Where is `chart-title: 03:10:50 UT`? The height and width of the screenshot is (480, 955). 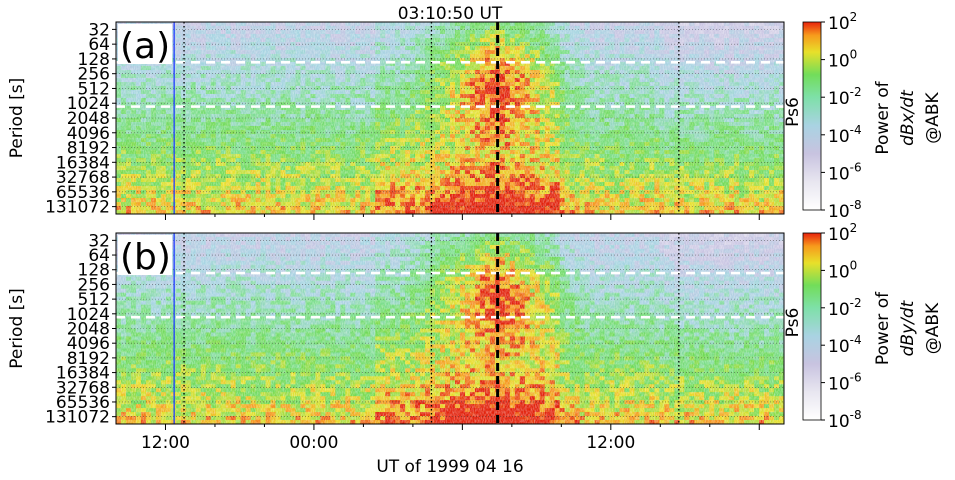
chart-title: 03:10:50 UT is located at coordinates (450, 14).